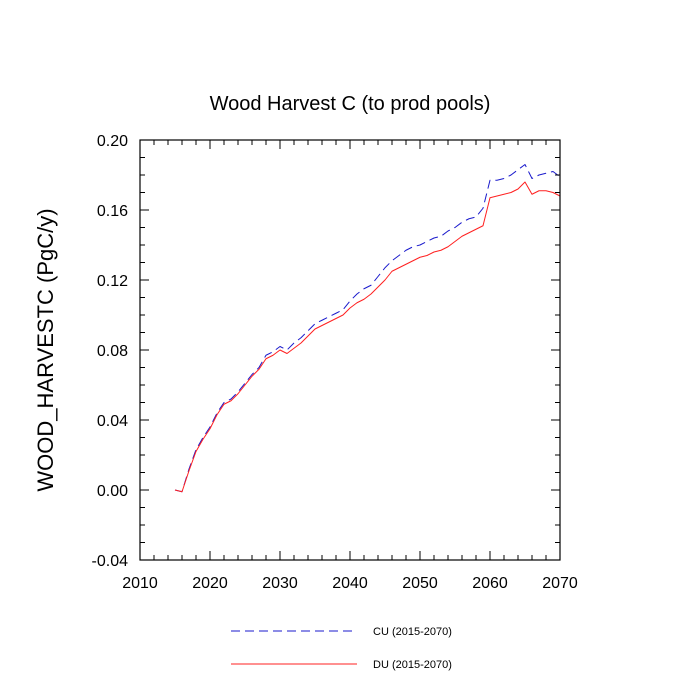 This screenshot has width=700, height=700. I want to click on y-tick-label: -0.04, so click(110, 561).